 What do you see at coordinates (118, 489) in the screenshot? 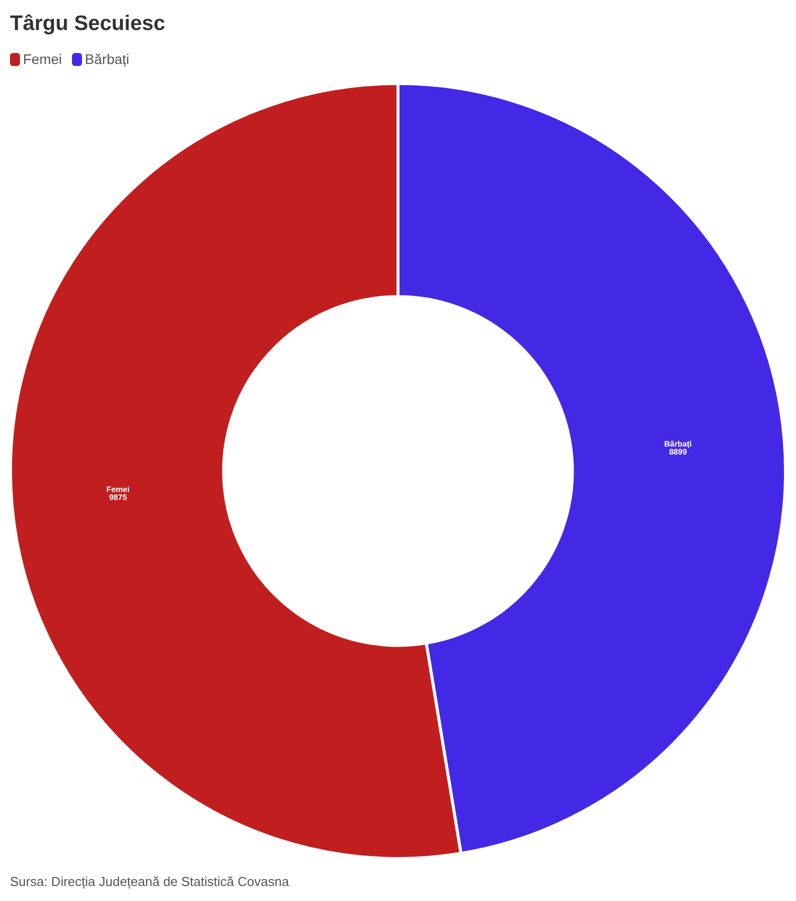
I see `slice-label: Femei` at bounding box center [118, 489].